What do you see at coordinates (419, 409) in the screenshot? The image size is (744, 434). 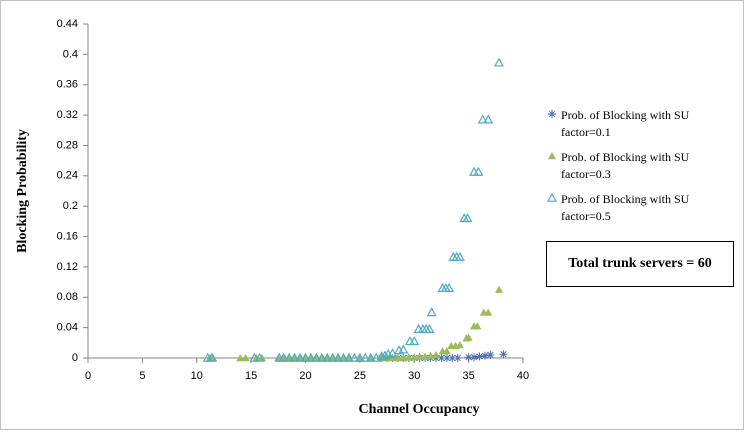 I see `x-axis-title: Channel Occupancy` at bounding box center [419, 409].